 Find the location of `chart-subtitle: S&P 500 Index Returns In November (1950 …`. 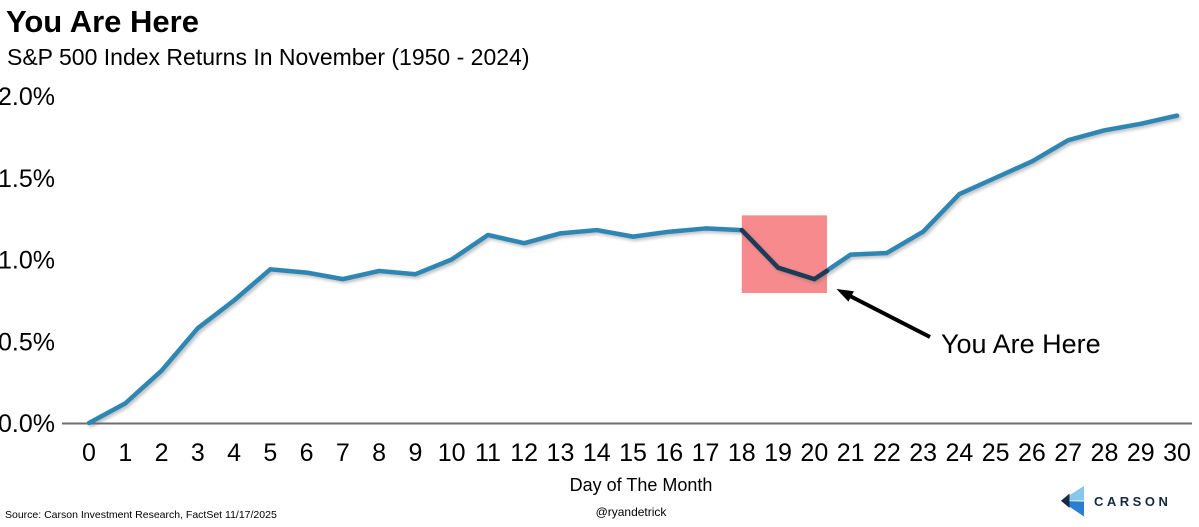

chart-subtitle: S&P 500 Index Returns In November (1950 … is located at coordinates (268, 57).